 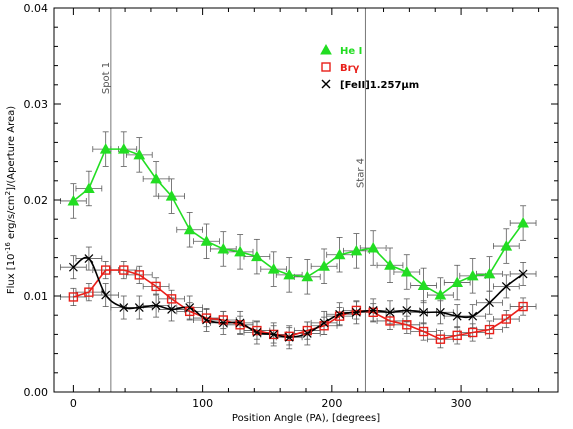 I want to click on x-axis-label: Position Angle (PA), [degrees], so click(x=306, y=418).